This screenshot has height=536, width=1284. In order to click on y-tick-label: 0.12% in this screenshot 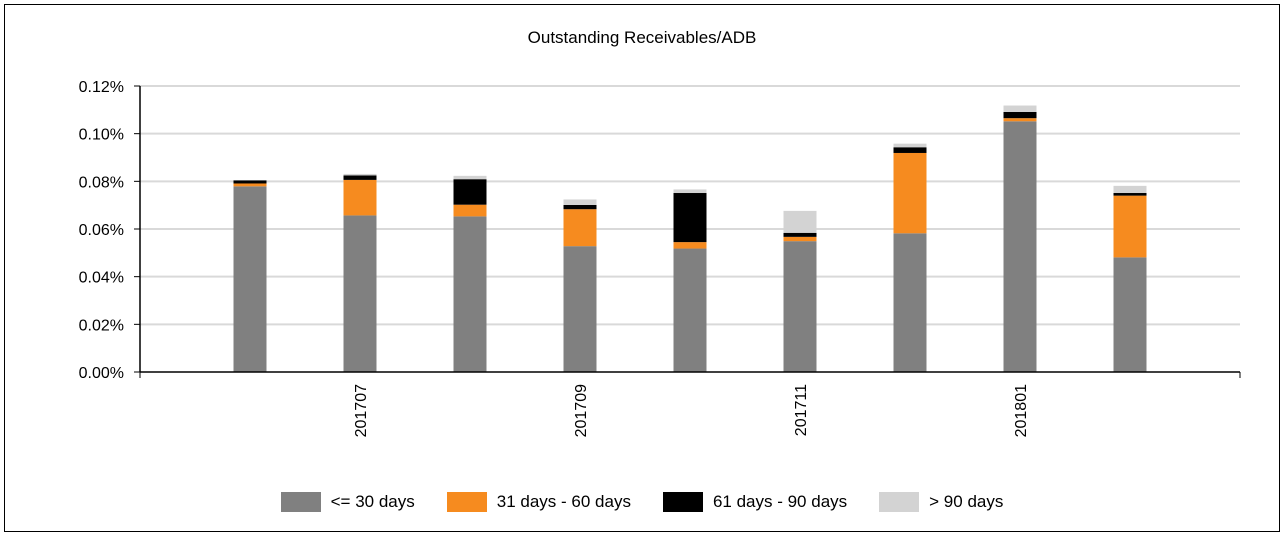, I will do `click(101, 87)`.